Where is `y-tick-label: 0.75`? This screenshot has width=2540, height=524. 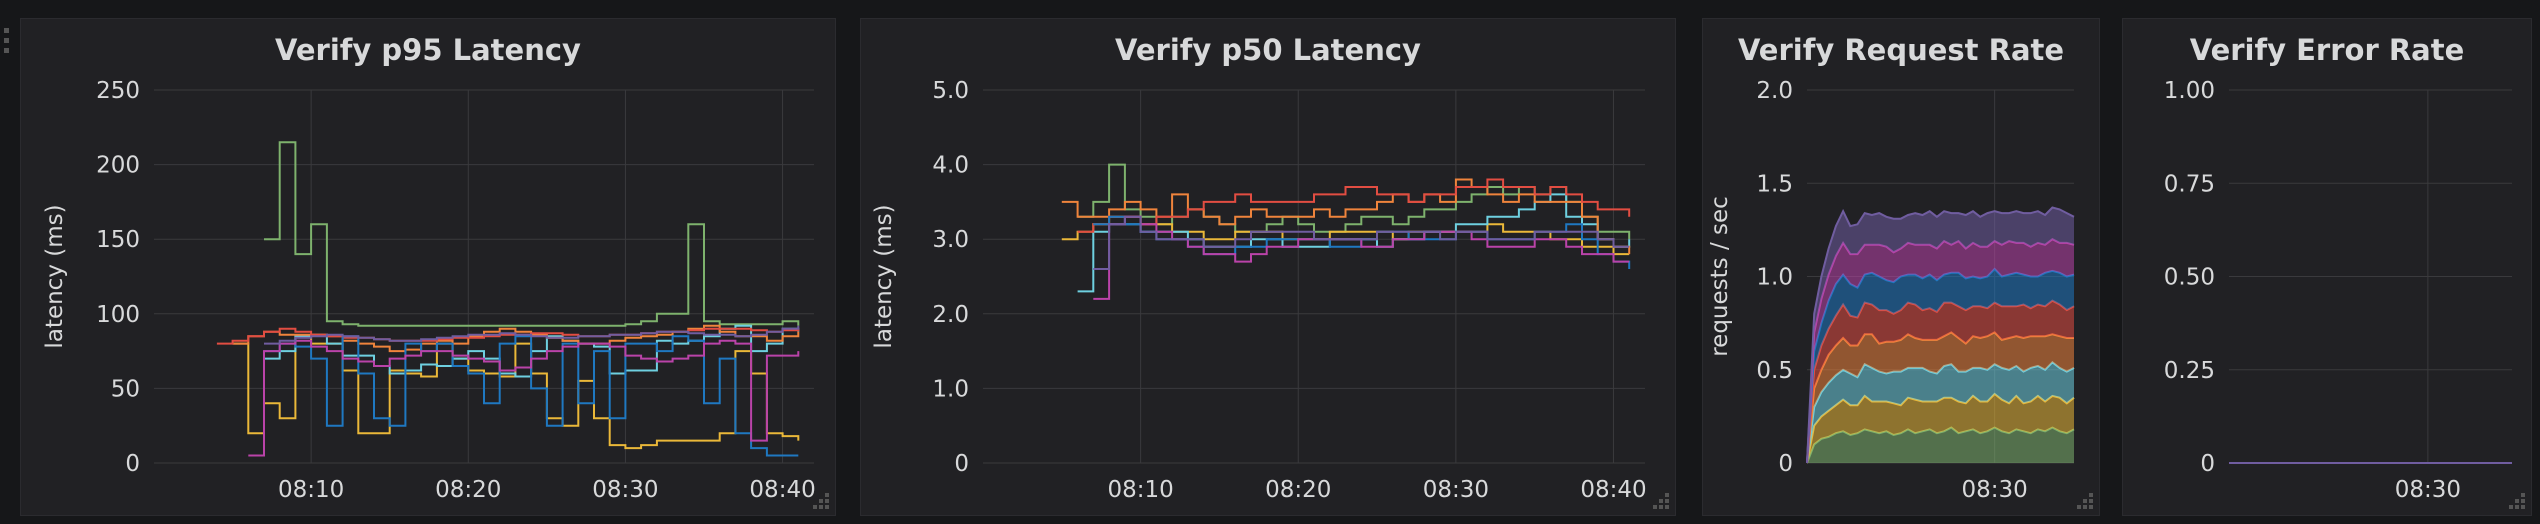
y-tick-label: 0.75 is located at coordinates (2189, 184).